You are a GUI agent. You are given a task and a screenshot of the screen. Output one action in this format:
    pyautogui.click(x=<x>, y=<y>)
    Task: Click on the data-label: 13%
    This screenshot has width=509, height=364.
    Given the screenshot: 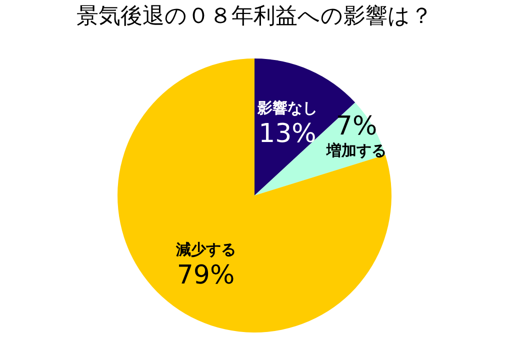 What is the action you would take?
    pyautogui.click(x=287, y=134)
    